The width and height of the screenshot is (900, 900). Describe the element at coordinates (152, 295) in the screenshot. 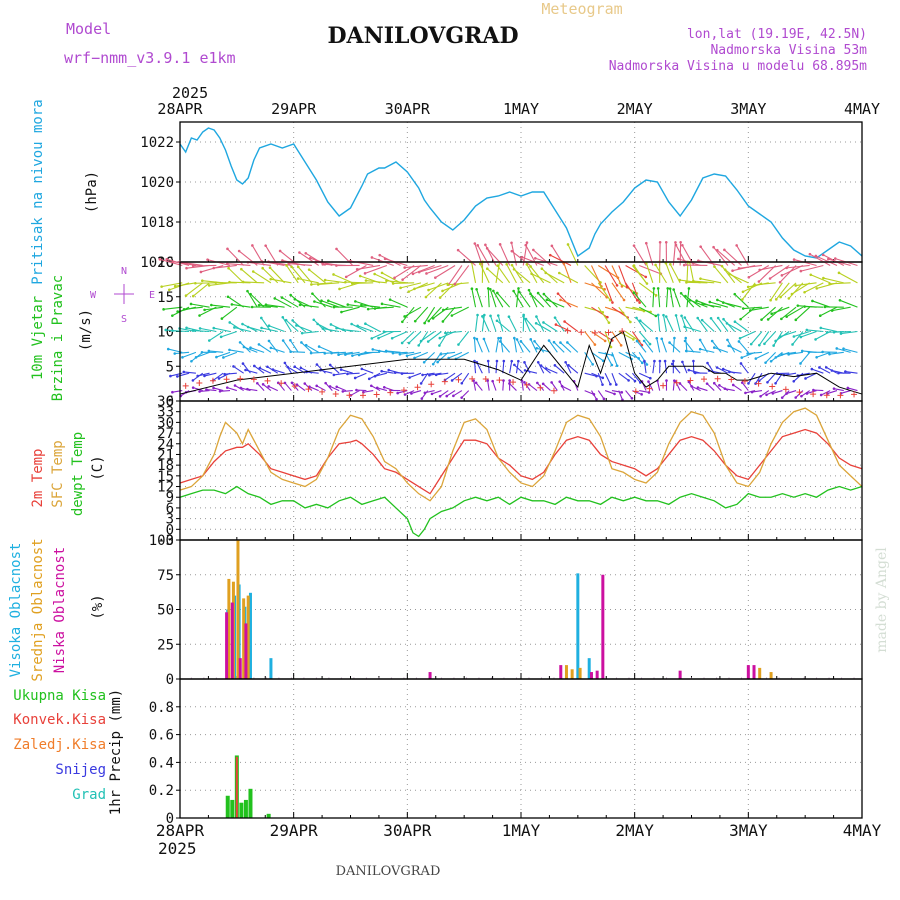

I see `compass-e-label: E` at that location.